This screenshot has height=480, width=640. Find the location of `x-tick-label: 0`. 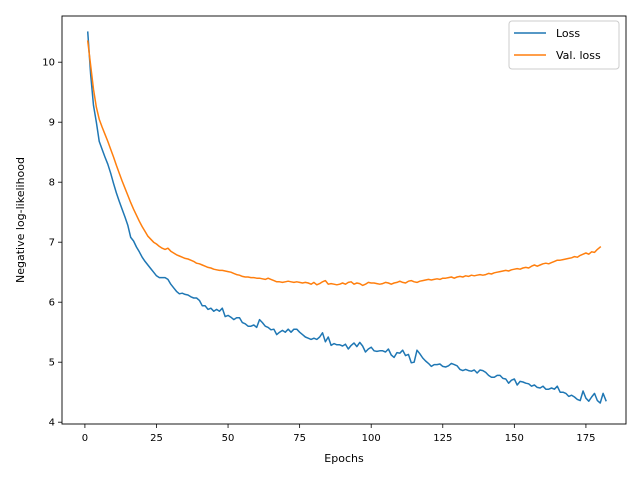

x-tick-label: 0 is located at coordinates (85, 438).